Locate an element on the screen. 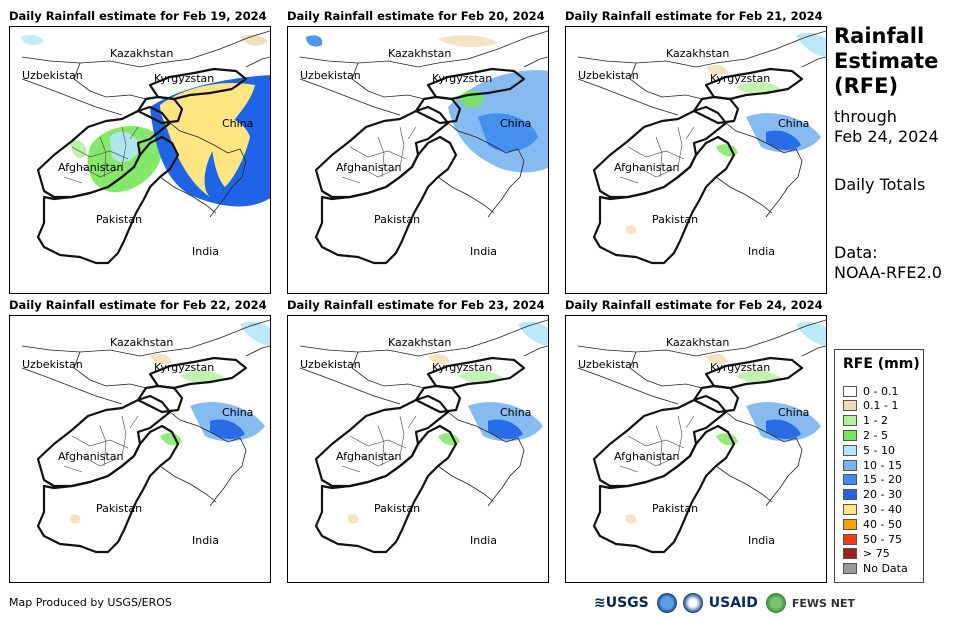 This screenshot has height=619, width=970. legend-item: No Data is located at coordinates (875, 569).